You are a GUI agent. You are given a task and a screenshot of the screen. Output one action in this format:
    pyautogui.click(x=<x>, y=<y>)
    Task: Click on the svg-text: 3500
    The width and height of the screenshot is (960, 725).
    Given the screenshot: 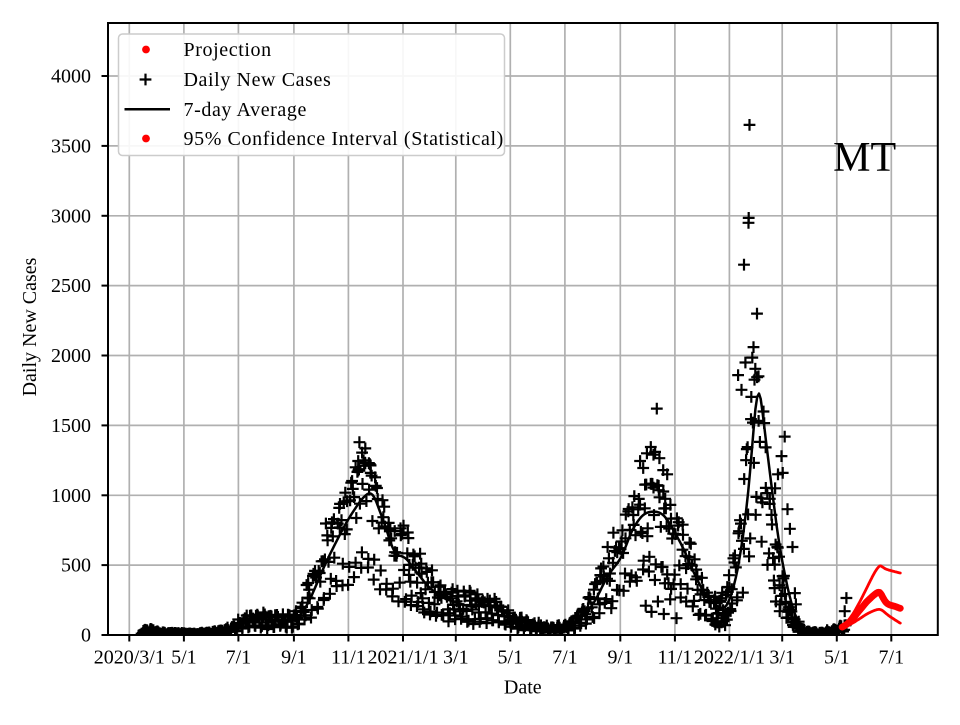 What is the action you would take?
    pyautogui.click(x=71, y=147)
    